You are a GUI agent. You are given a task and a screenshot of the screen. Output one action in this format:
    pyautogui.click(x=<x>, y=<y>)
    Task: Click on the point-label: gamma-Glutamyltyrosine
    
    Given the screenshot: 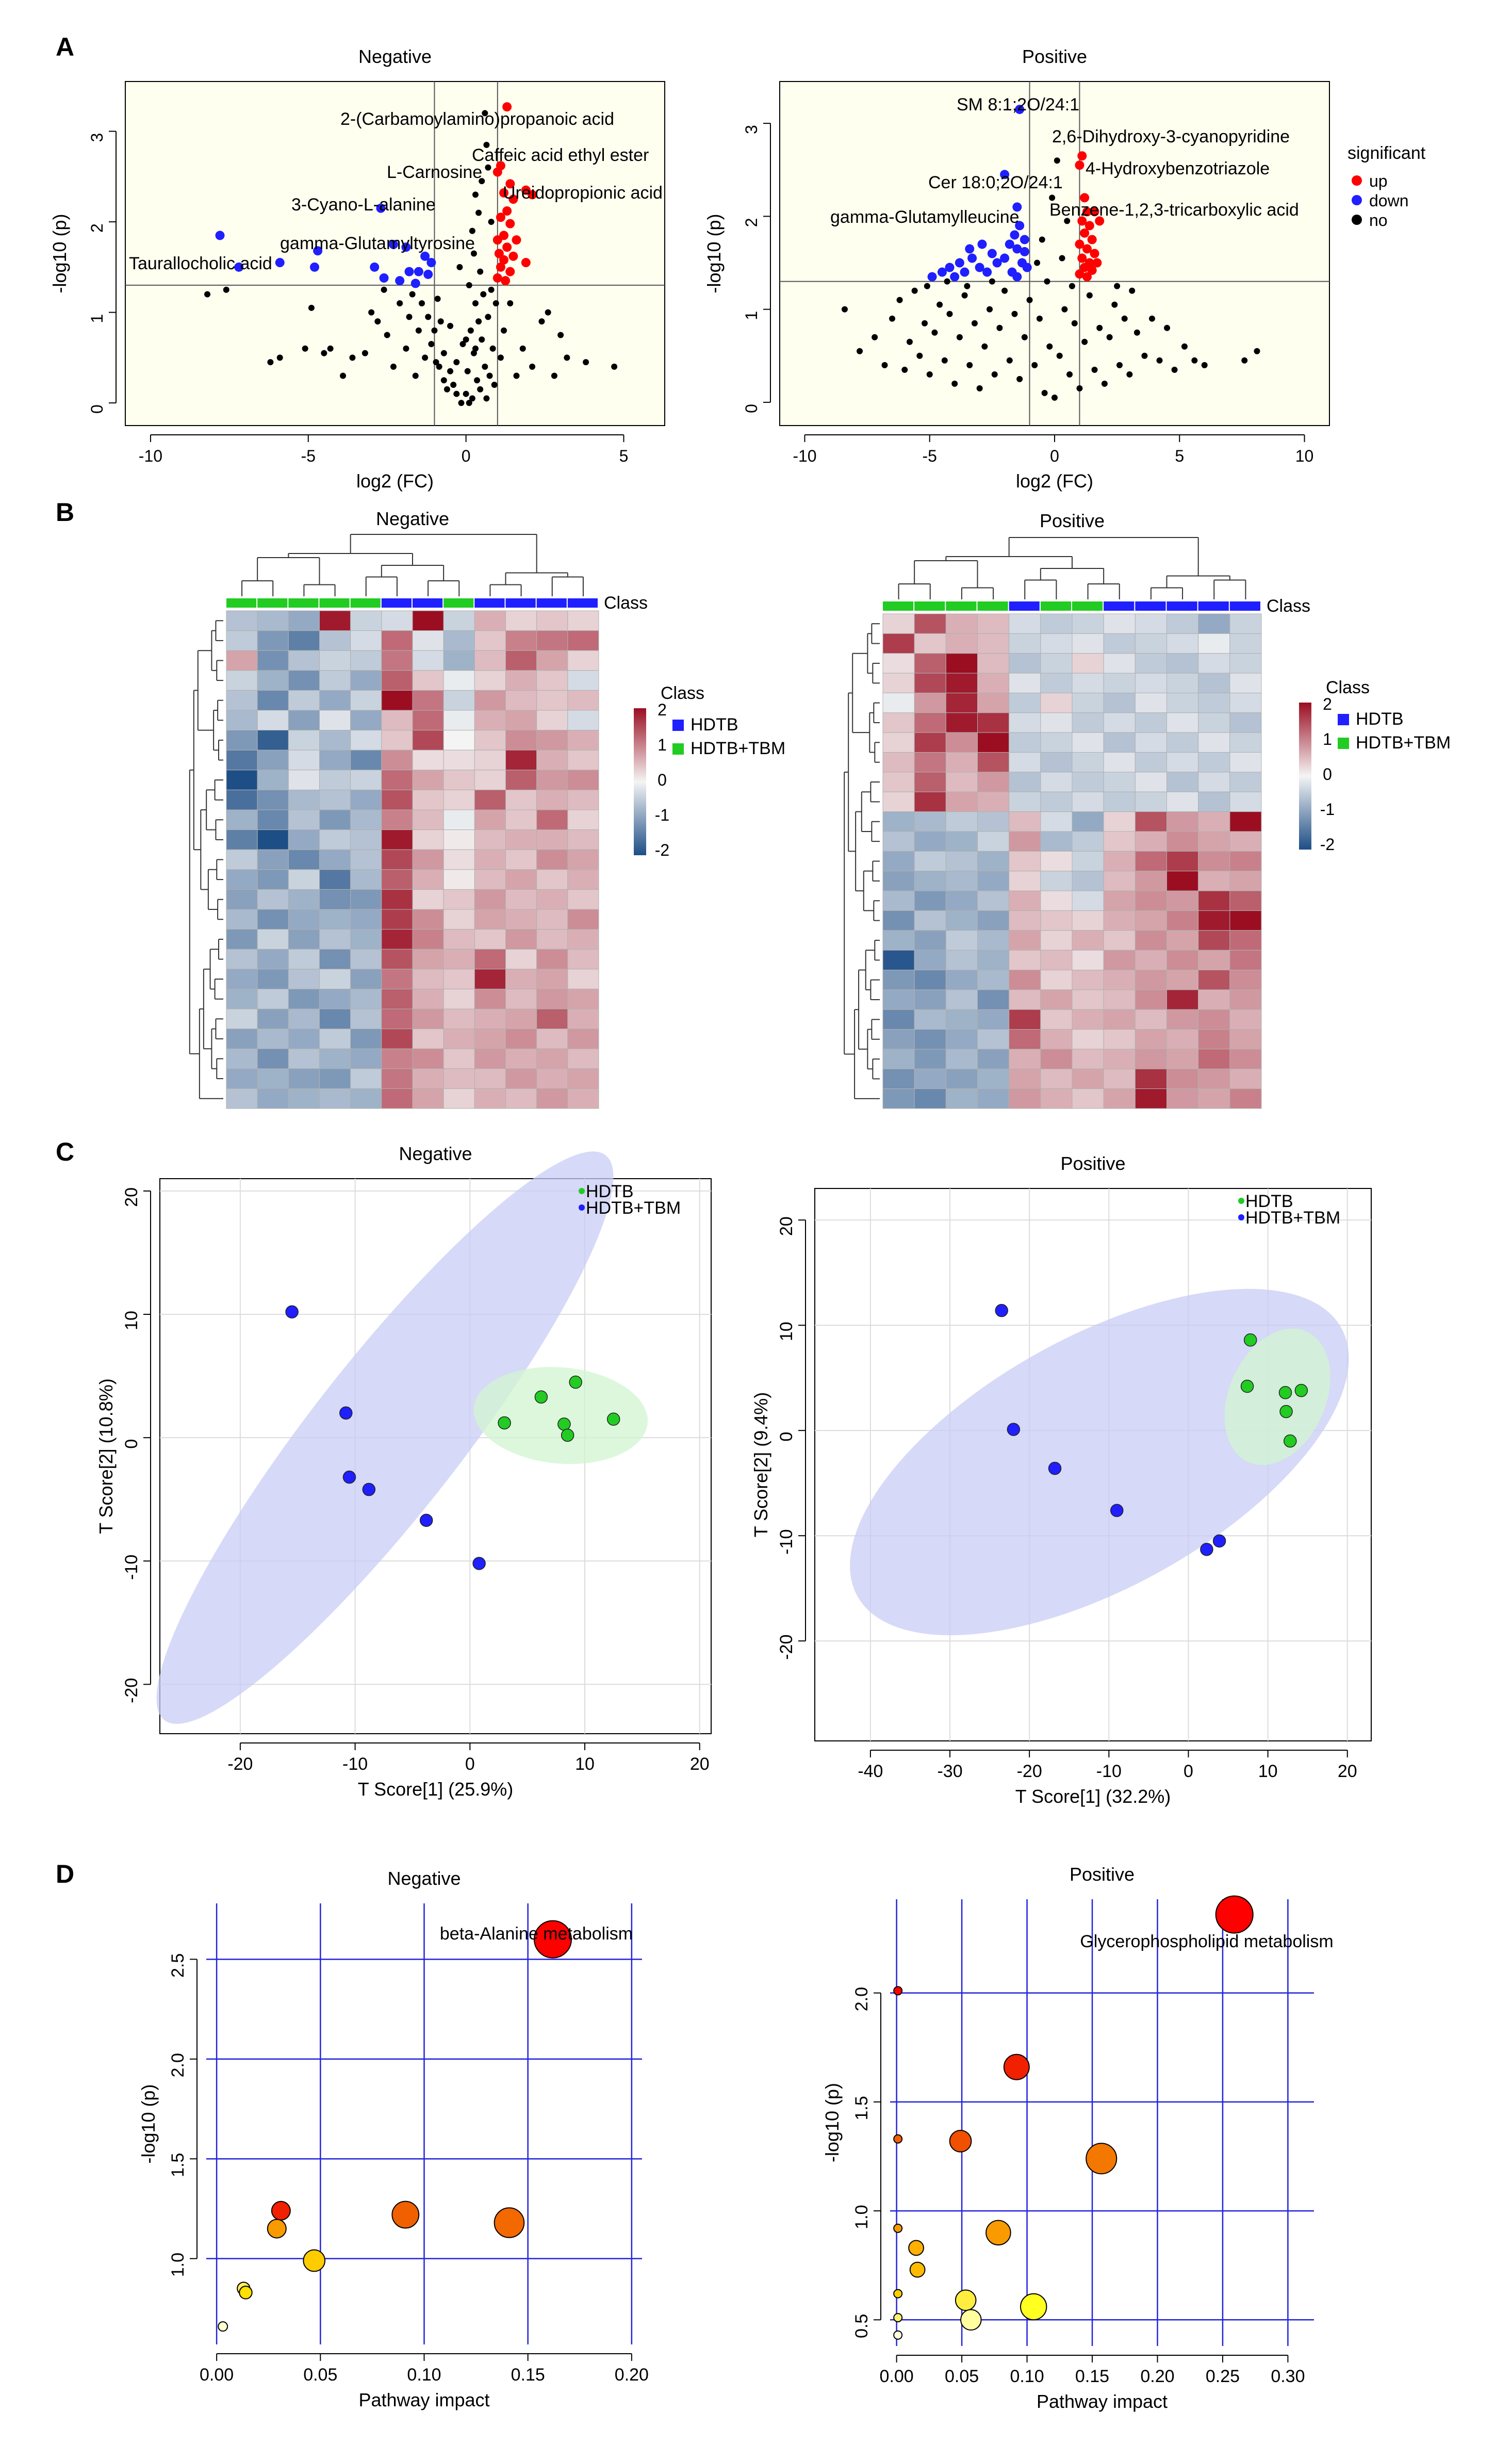 What is the action you would take?
    pyautogui.click(x=377, y=243)
    